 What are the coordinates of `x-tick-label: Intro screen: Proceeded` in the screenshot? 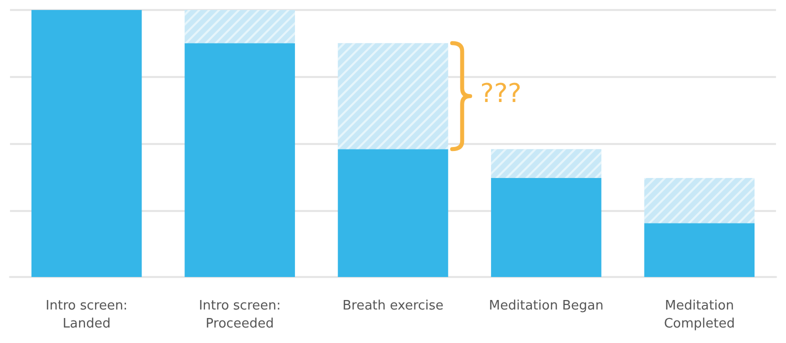 It's located at (239, 315).